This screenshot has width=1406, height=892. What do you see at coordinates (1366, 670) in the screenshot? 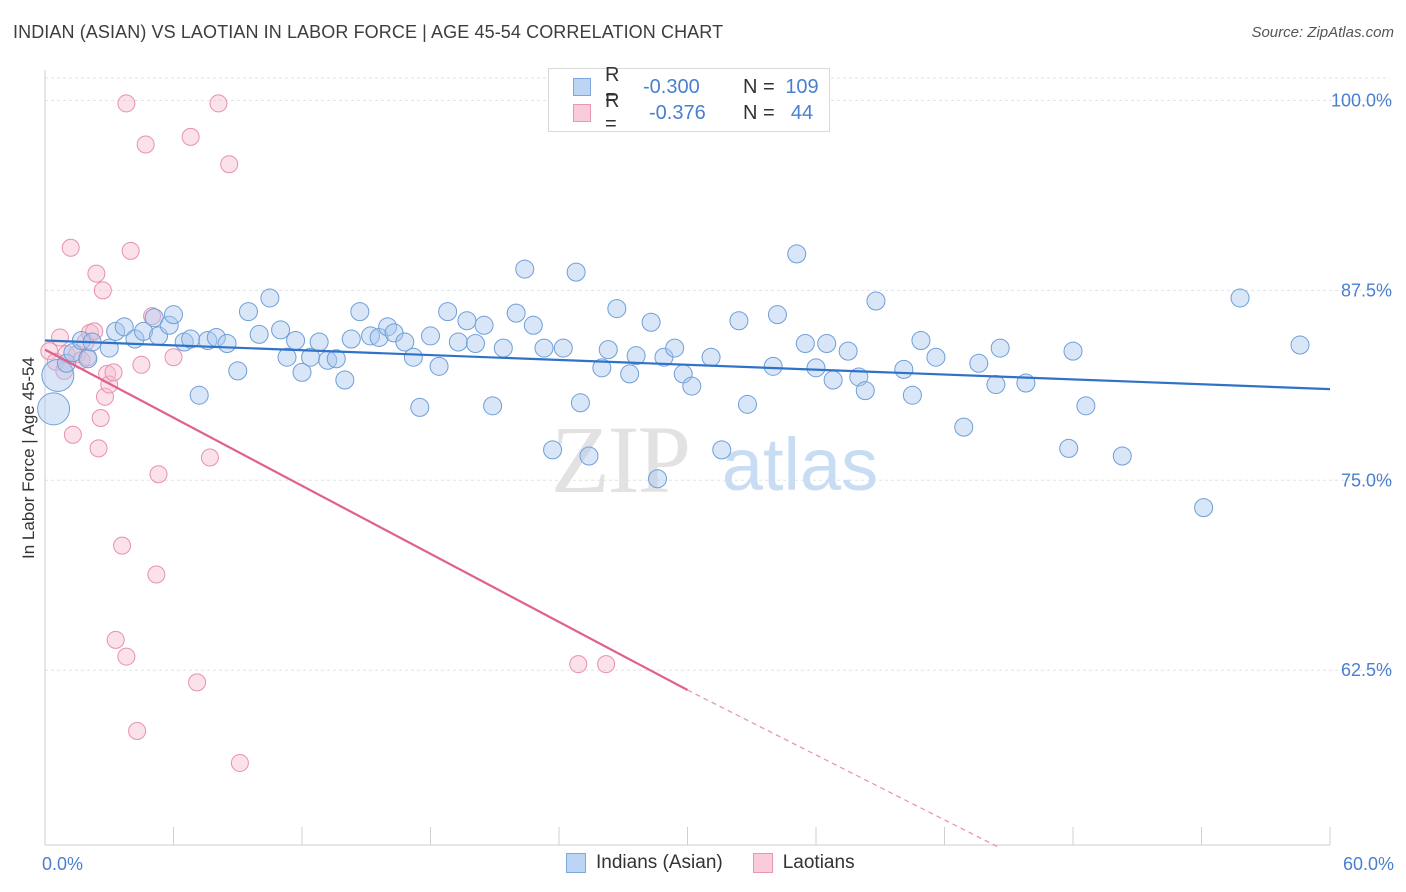
I see `y-tick-label: 62.5%` at bounding box center [1366, 670].